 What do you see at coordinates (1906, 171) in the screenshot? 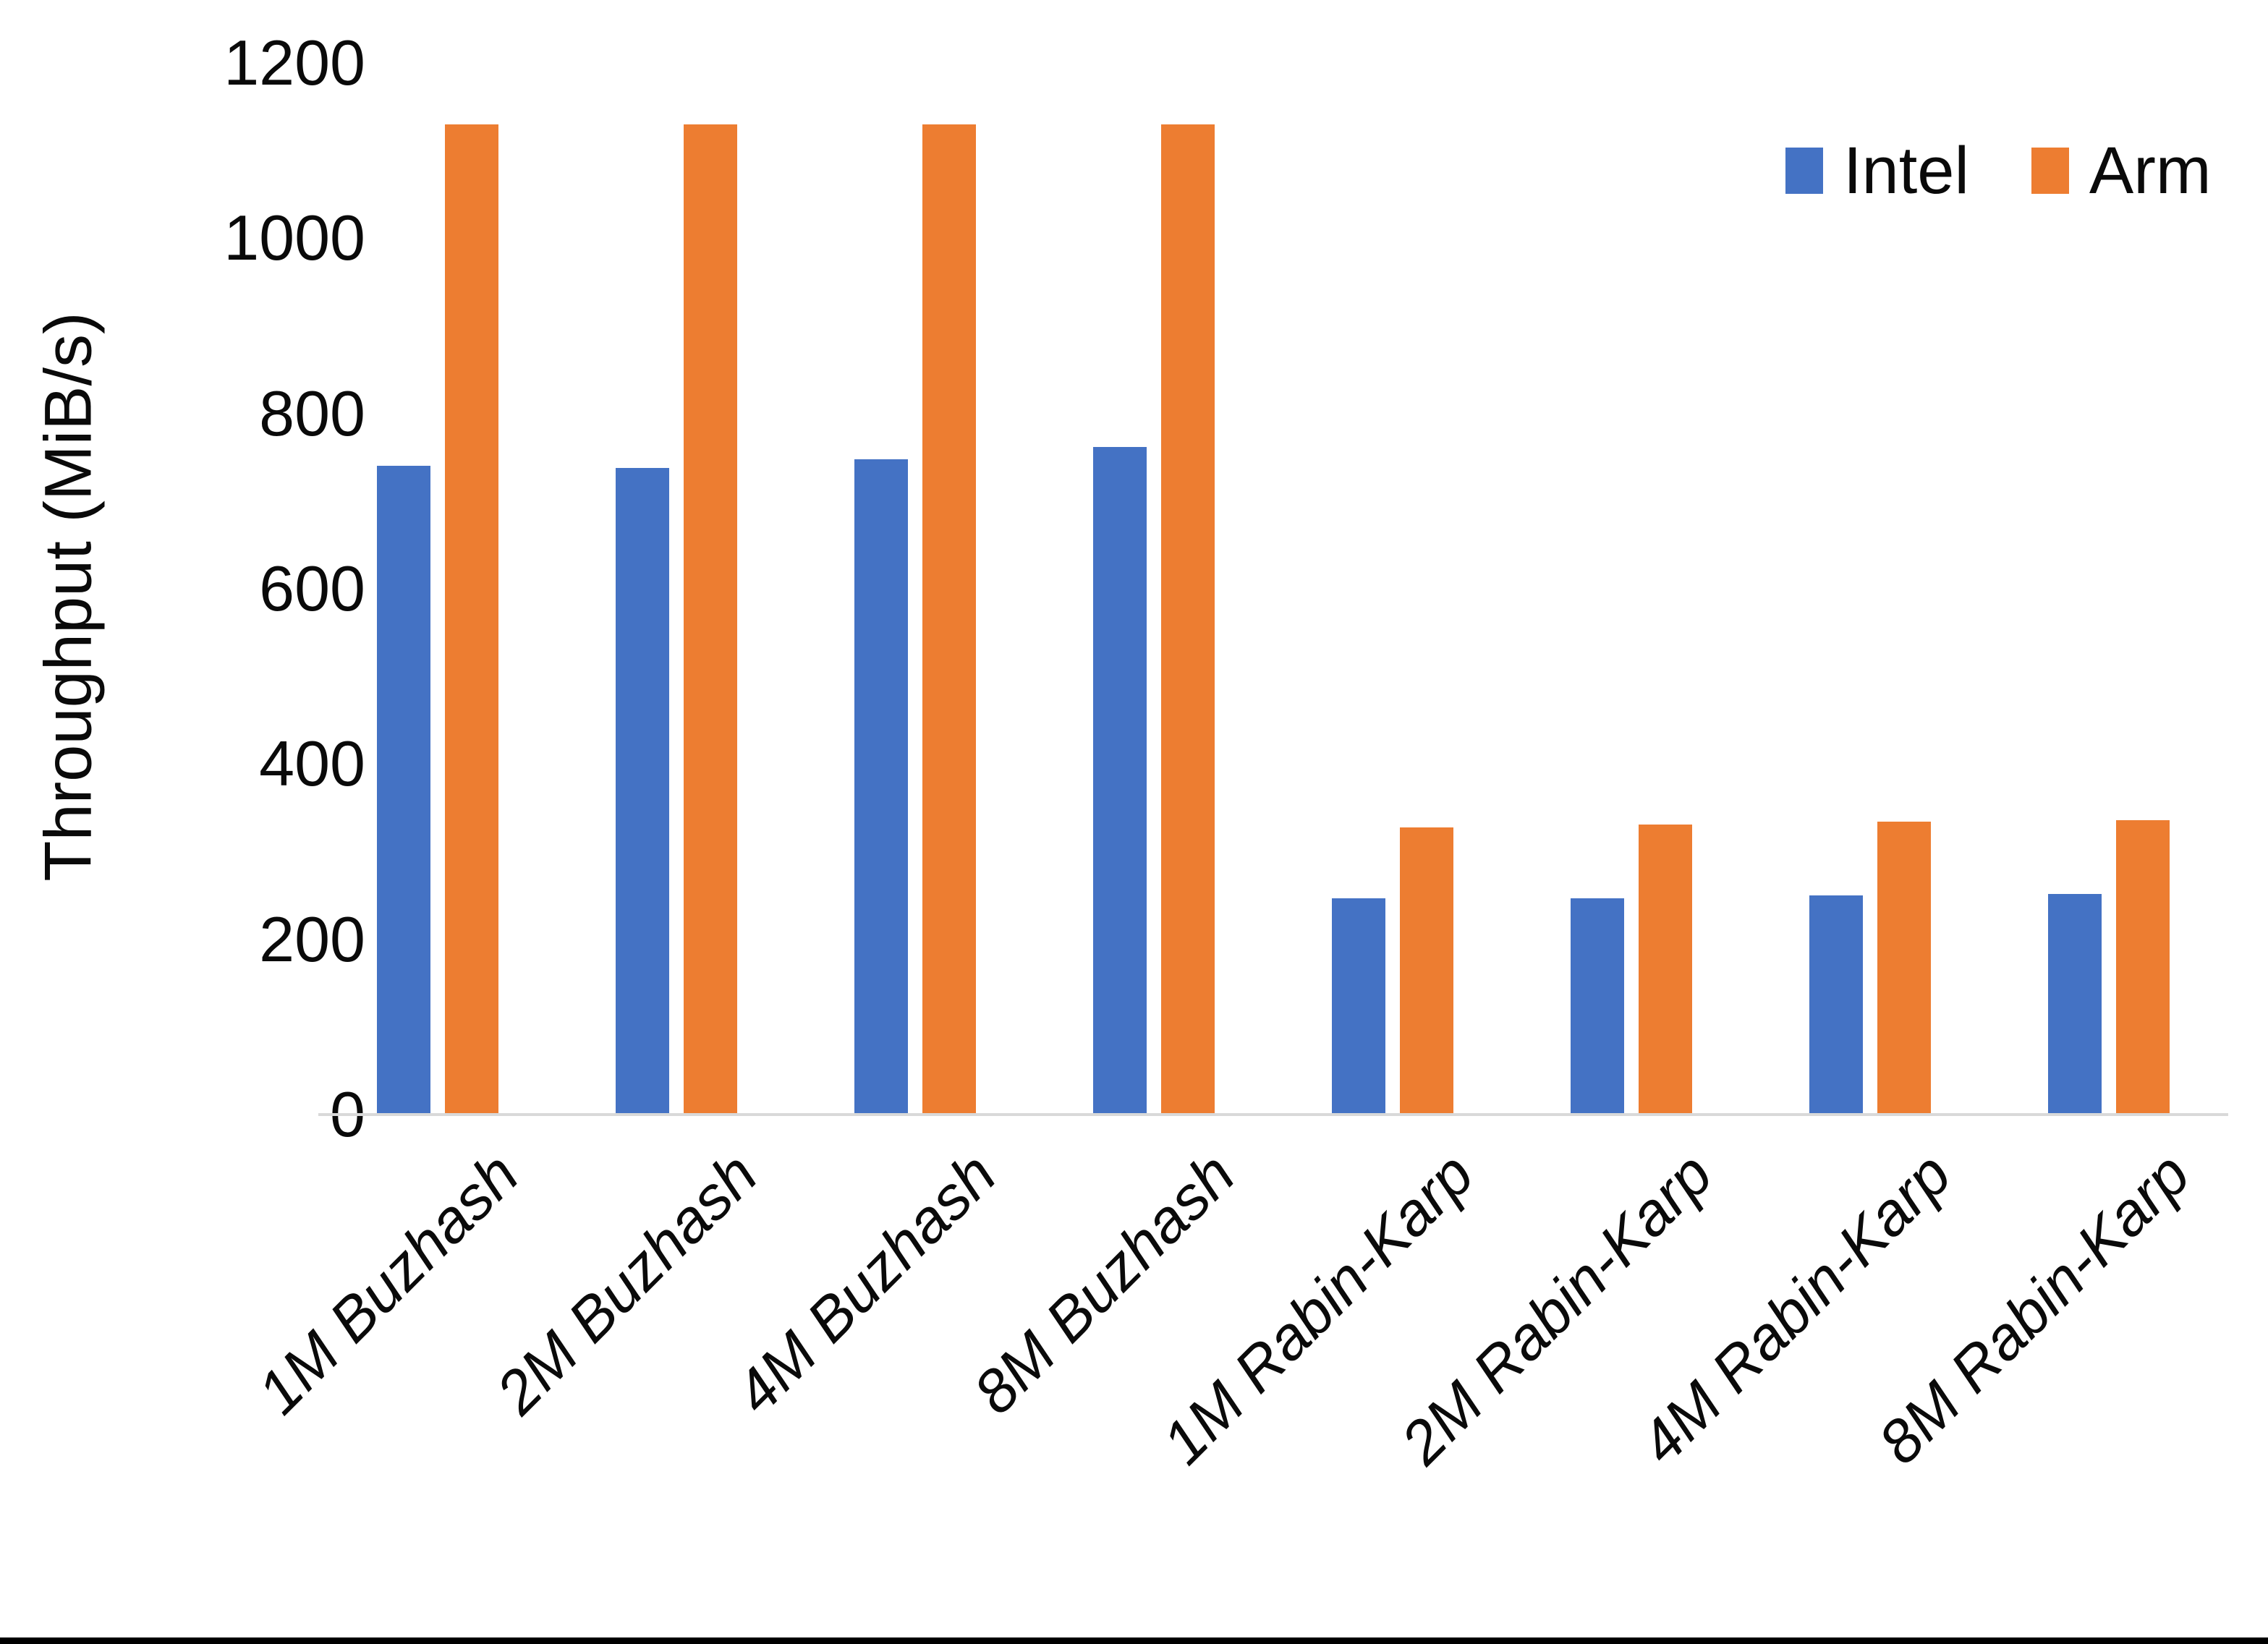
I see `legend-label-intel: Intel` at bounding box center [1906, 171].